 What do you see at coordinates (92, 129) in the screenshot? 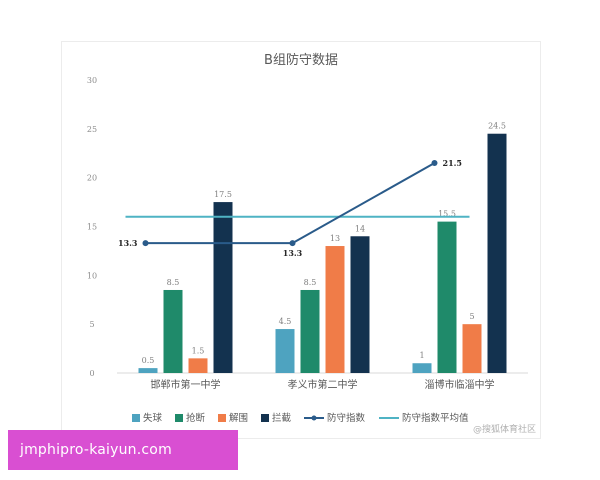
I see `y-tick-label: 25` at bounding box center [92, 129].